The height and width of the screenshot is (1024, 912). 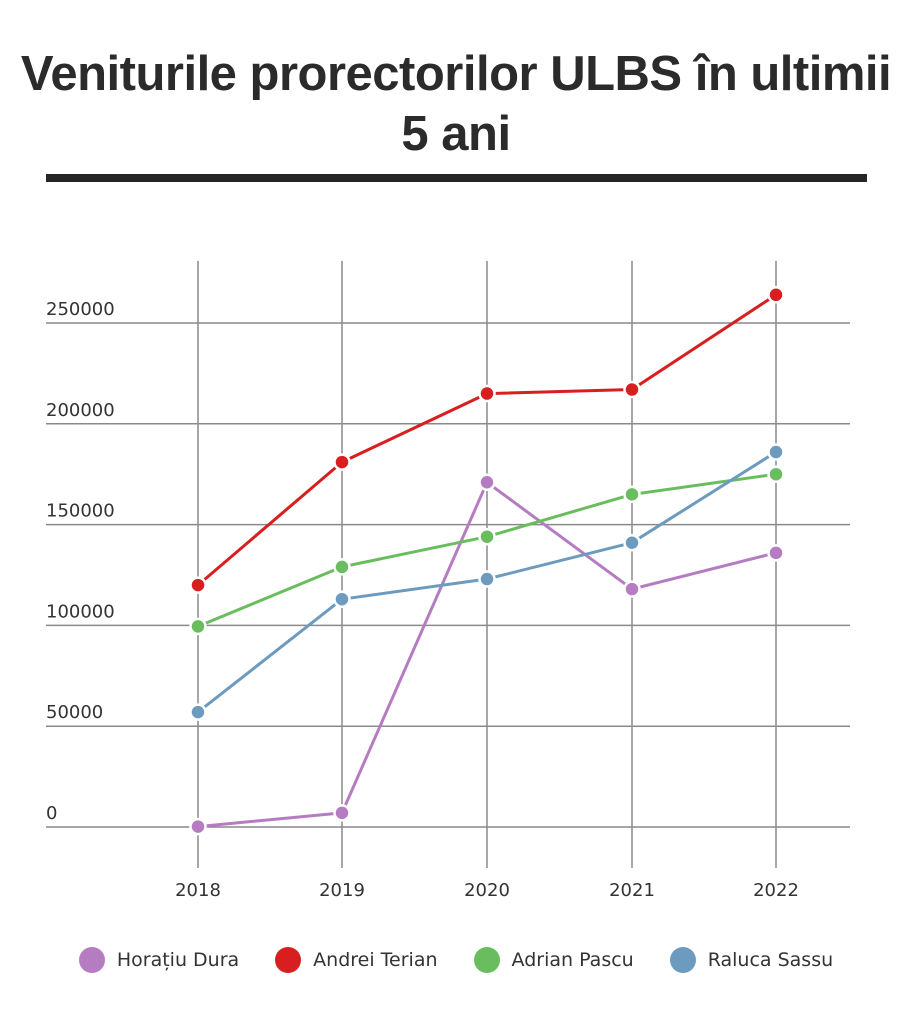 I want to click on y-tick-label: 250000, so click(x=80, y=309).